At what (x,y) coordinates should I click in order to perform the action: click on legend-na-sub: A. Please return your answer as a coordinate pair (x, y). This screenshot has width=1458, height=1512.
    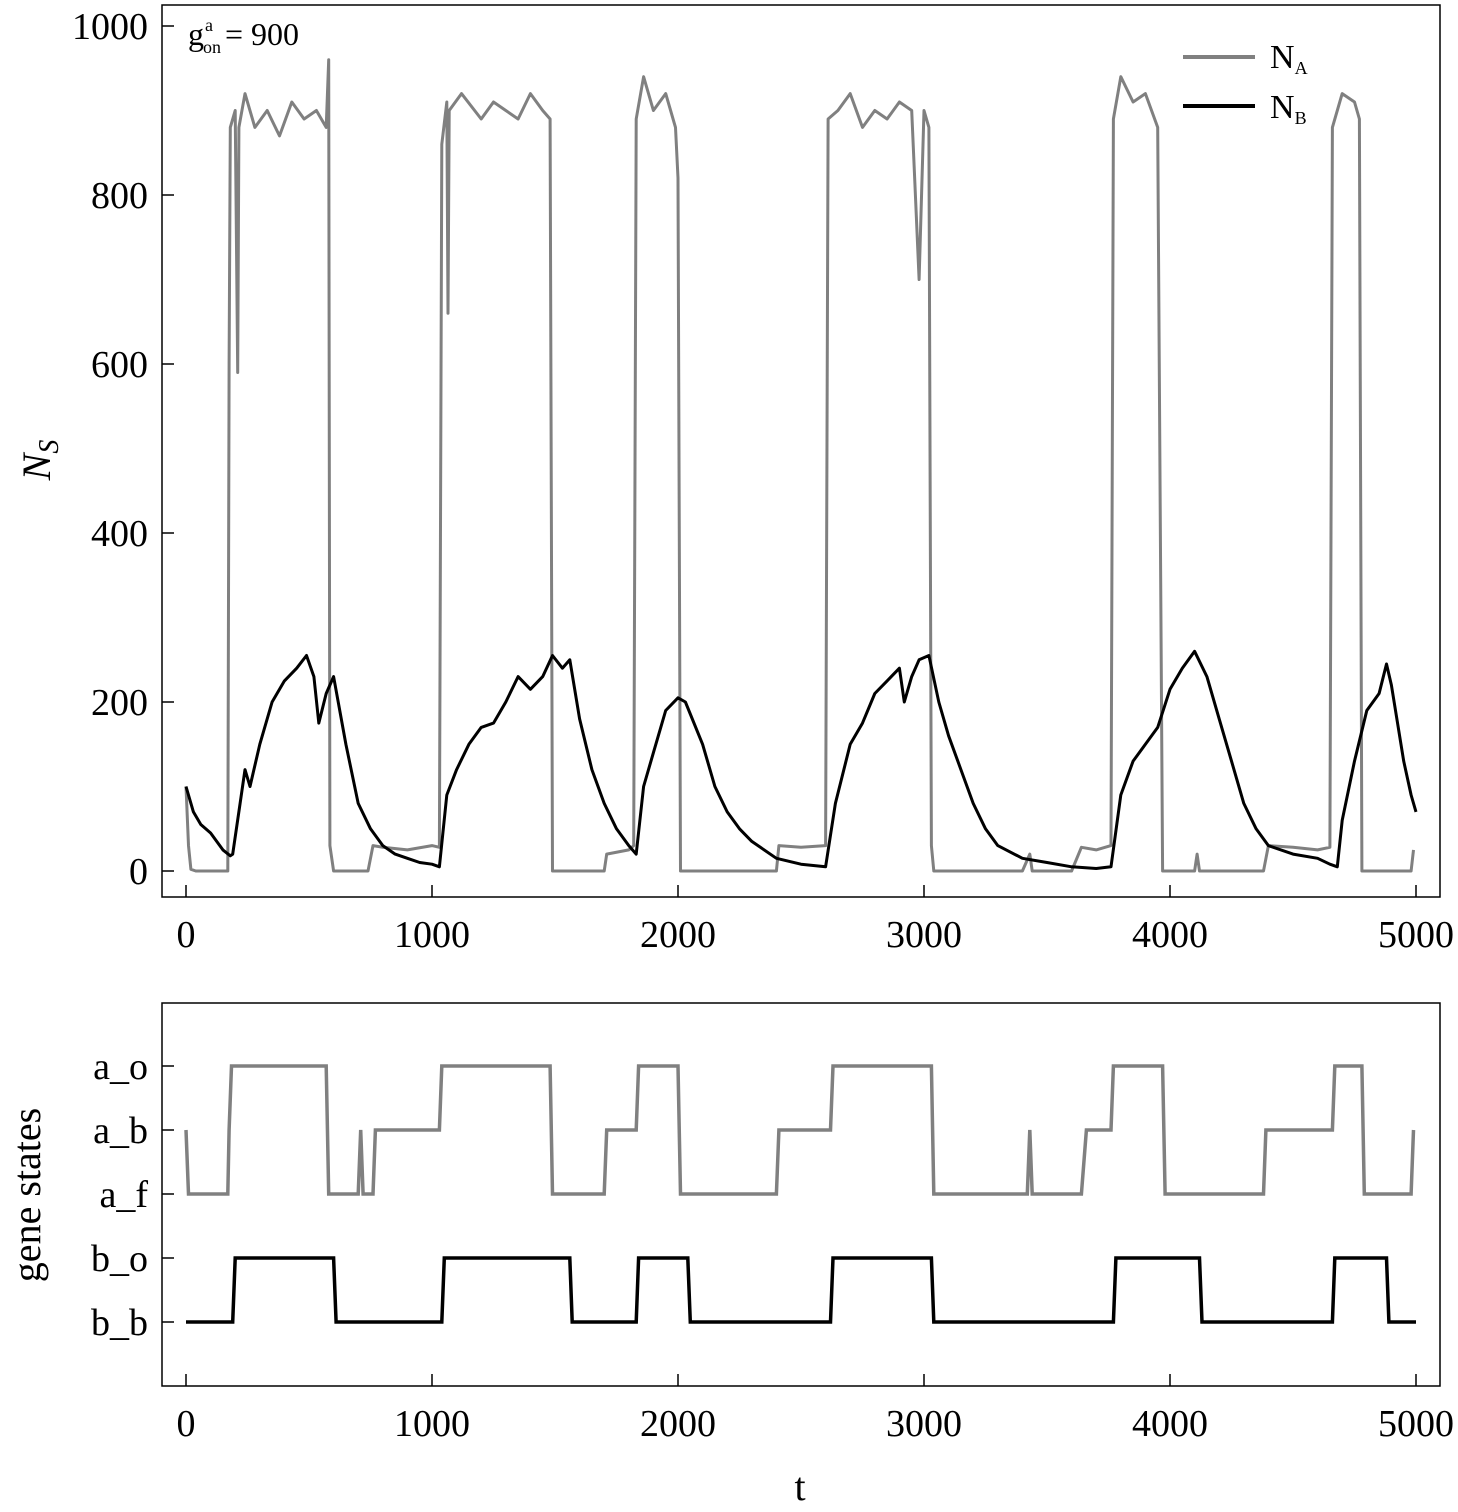
    Looking at the image, I should click on (1301, 68).